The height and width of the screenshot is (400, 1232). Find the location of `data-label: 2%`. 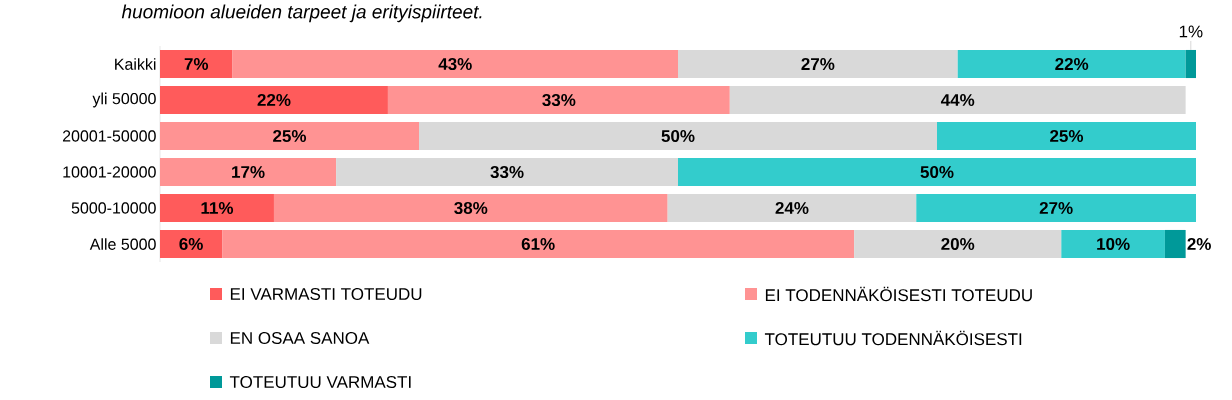

data-label: 2% is located at coordinates (1199, 244).